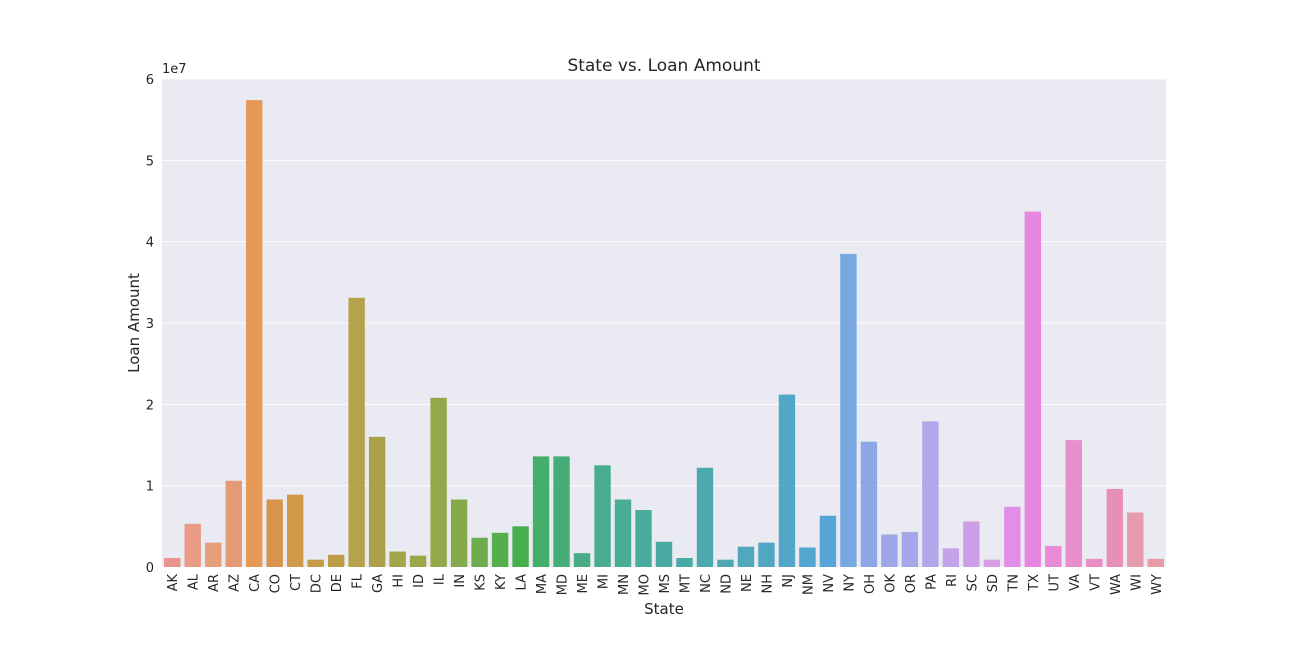  I want to click on x-tick-label: WA, so click(1116, 584).